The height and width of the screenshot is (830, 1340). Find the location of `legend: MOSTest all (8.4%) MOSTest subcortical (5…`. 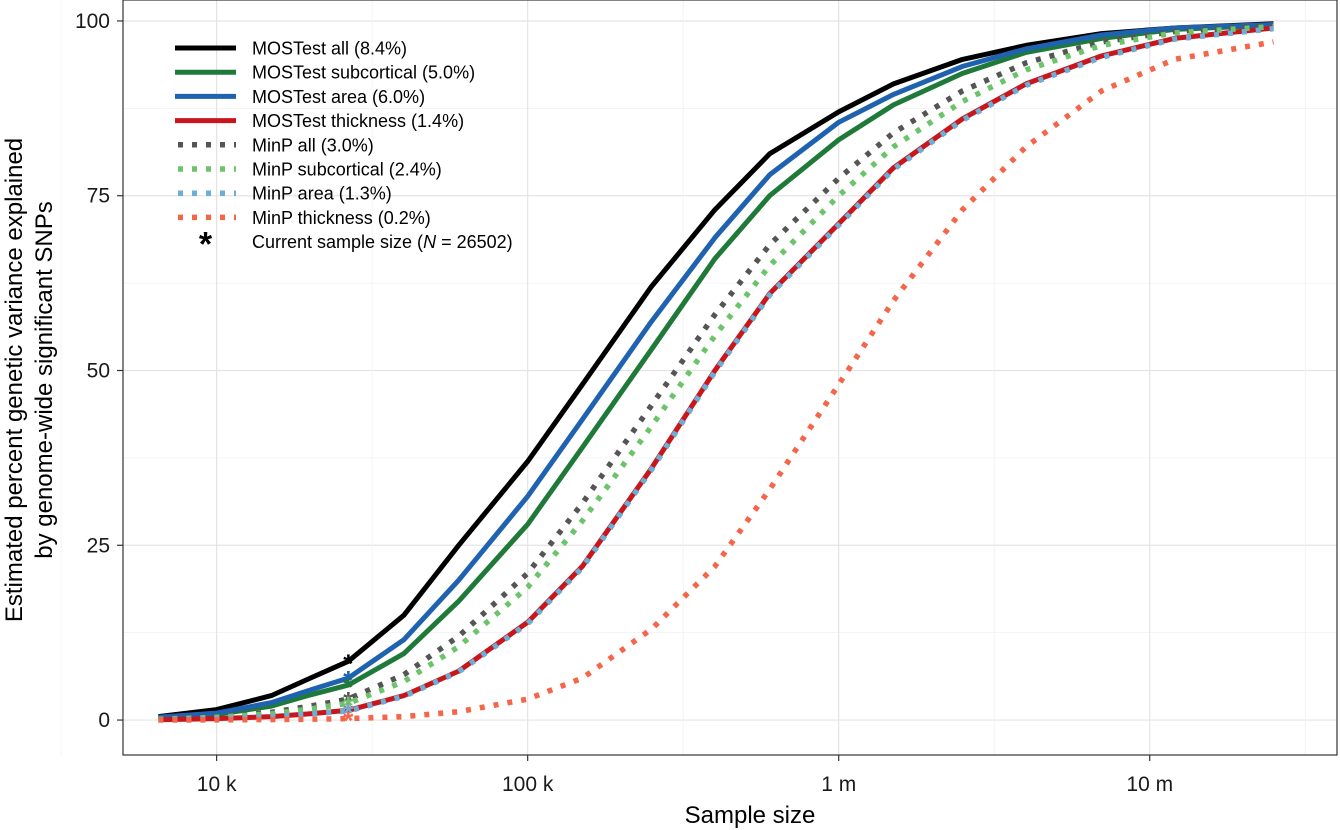

legend: MOSTest all (8.4%) MOSTest subcortical (5… is located at coordinates (344, 151).